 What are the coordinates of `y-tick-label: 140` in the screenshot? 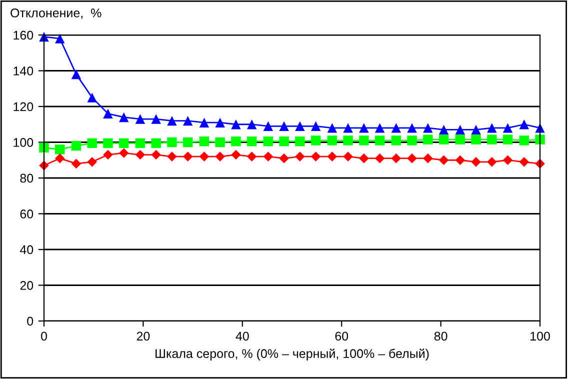 It's located at (24, 71).